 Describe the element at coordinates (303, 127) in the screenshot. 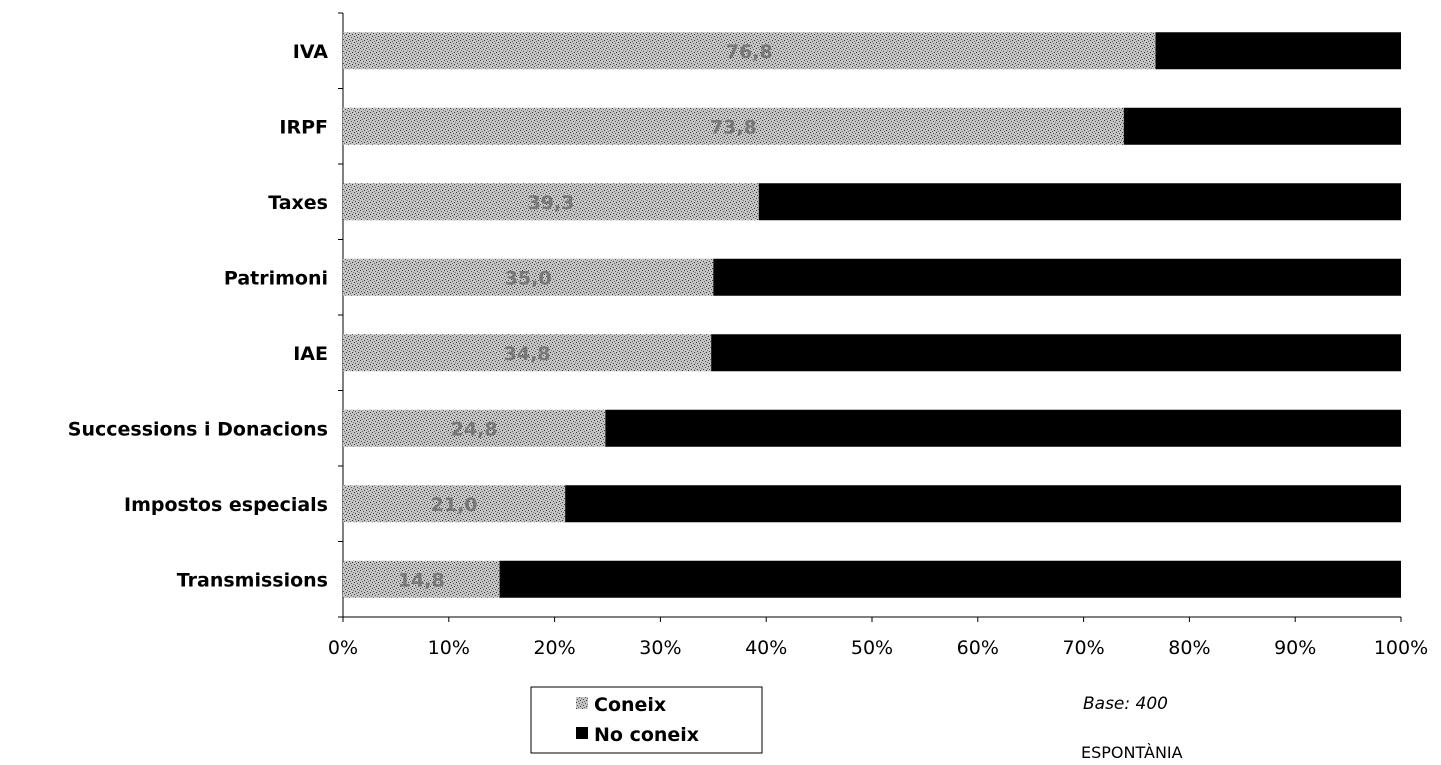

I see `category-label: IRPF` at that location.